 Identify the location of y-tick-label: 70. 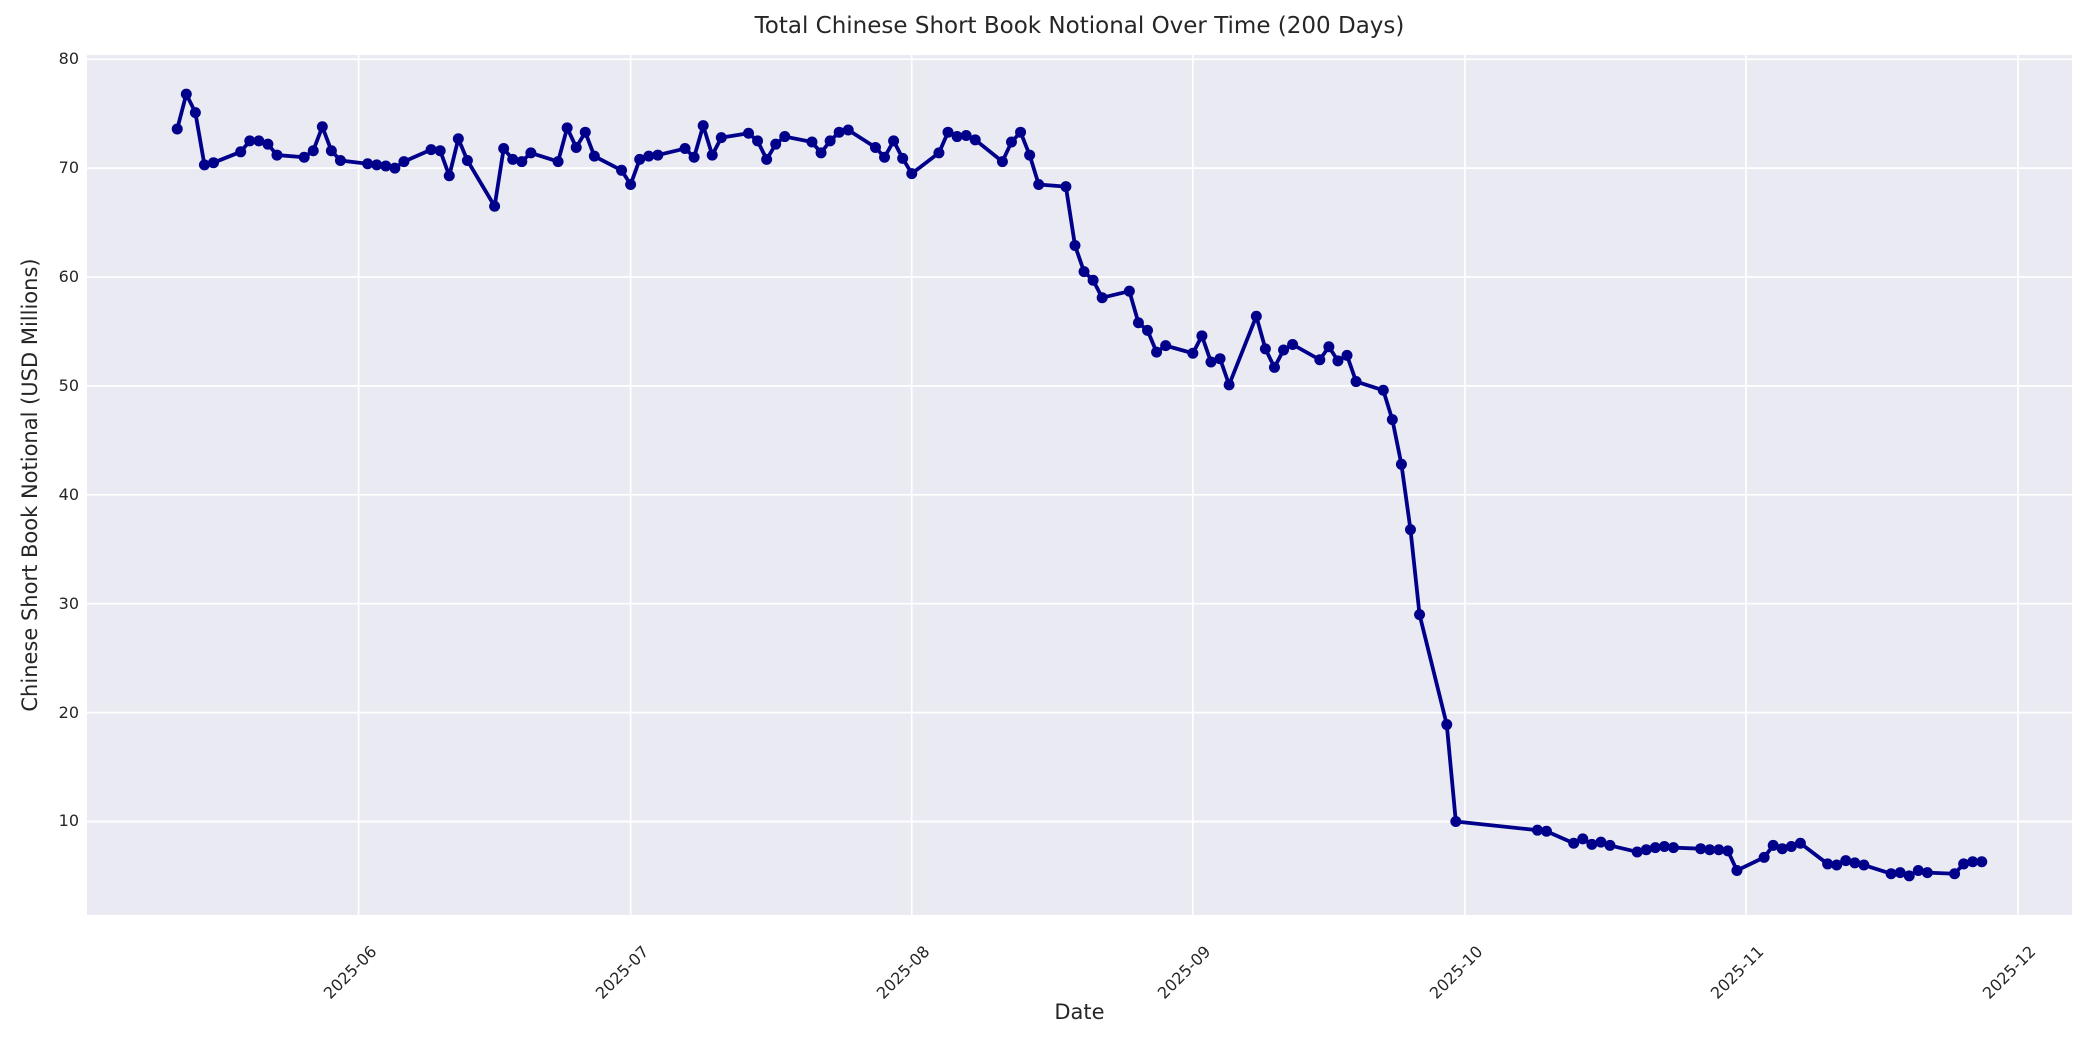
(68, 168).